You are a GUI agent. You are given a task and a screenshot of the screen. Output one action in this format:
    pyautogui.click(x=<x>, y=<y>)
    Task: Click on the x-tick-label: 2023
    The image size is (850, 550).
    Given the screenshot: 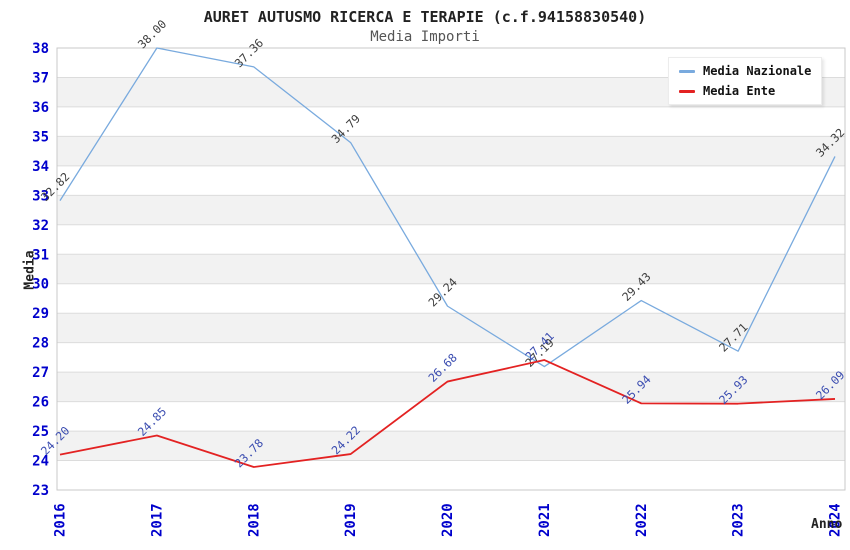 What is the action you would take?
    pyautogui.click(x=739, y=520)
    